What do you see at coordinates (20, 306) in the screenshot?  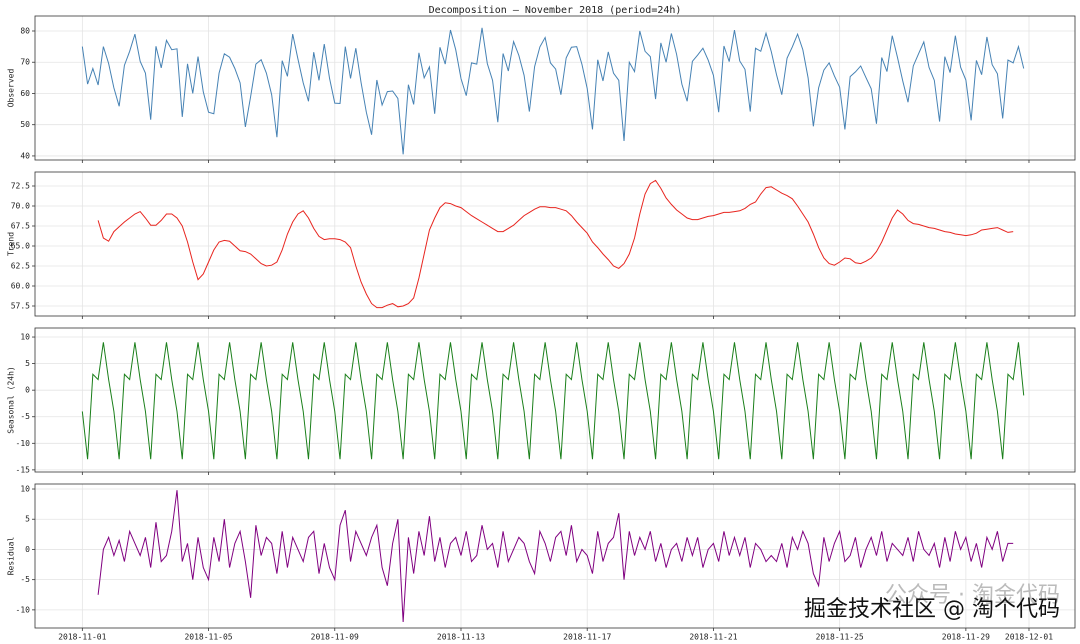 I see `y-tick-label: 57.5` at bounding box center [20, 306].